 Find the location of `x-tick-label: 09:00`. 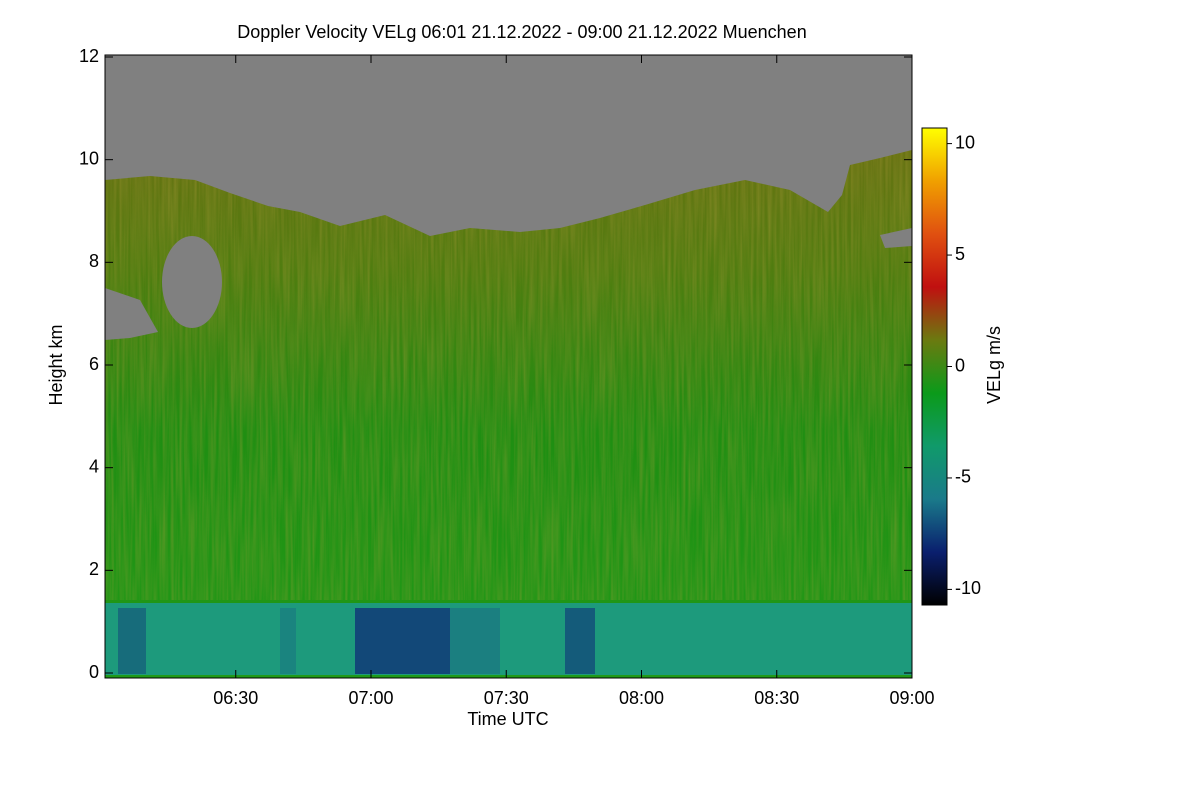

x-tick-label: 09:00 is located at coordinates (911, 698).